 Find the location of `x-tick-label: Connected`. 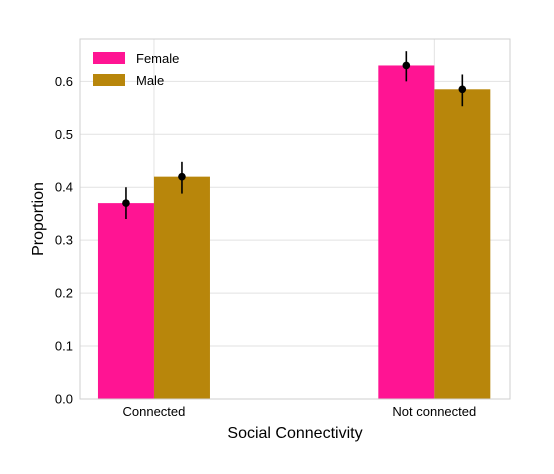

x-tick-label: Connected is located at coordinates (154, 411).